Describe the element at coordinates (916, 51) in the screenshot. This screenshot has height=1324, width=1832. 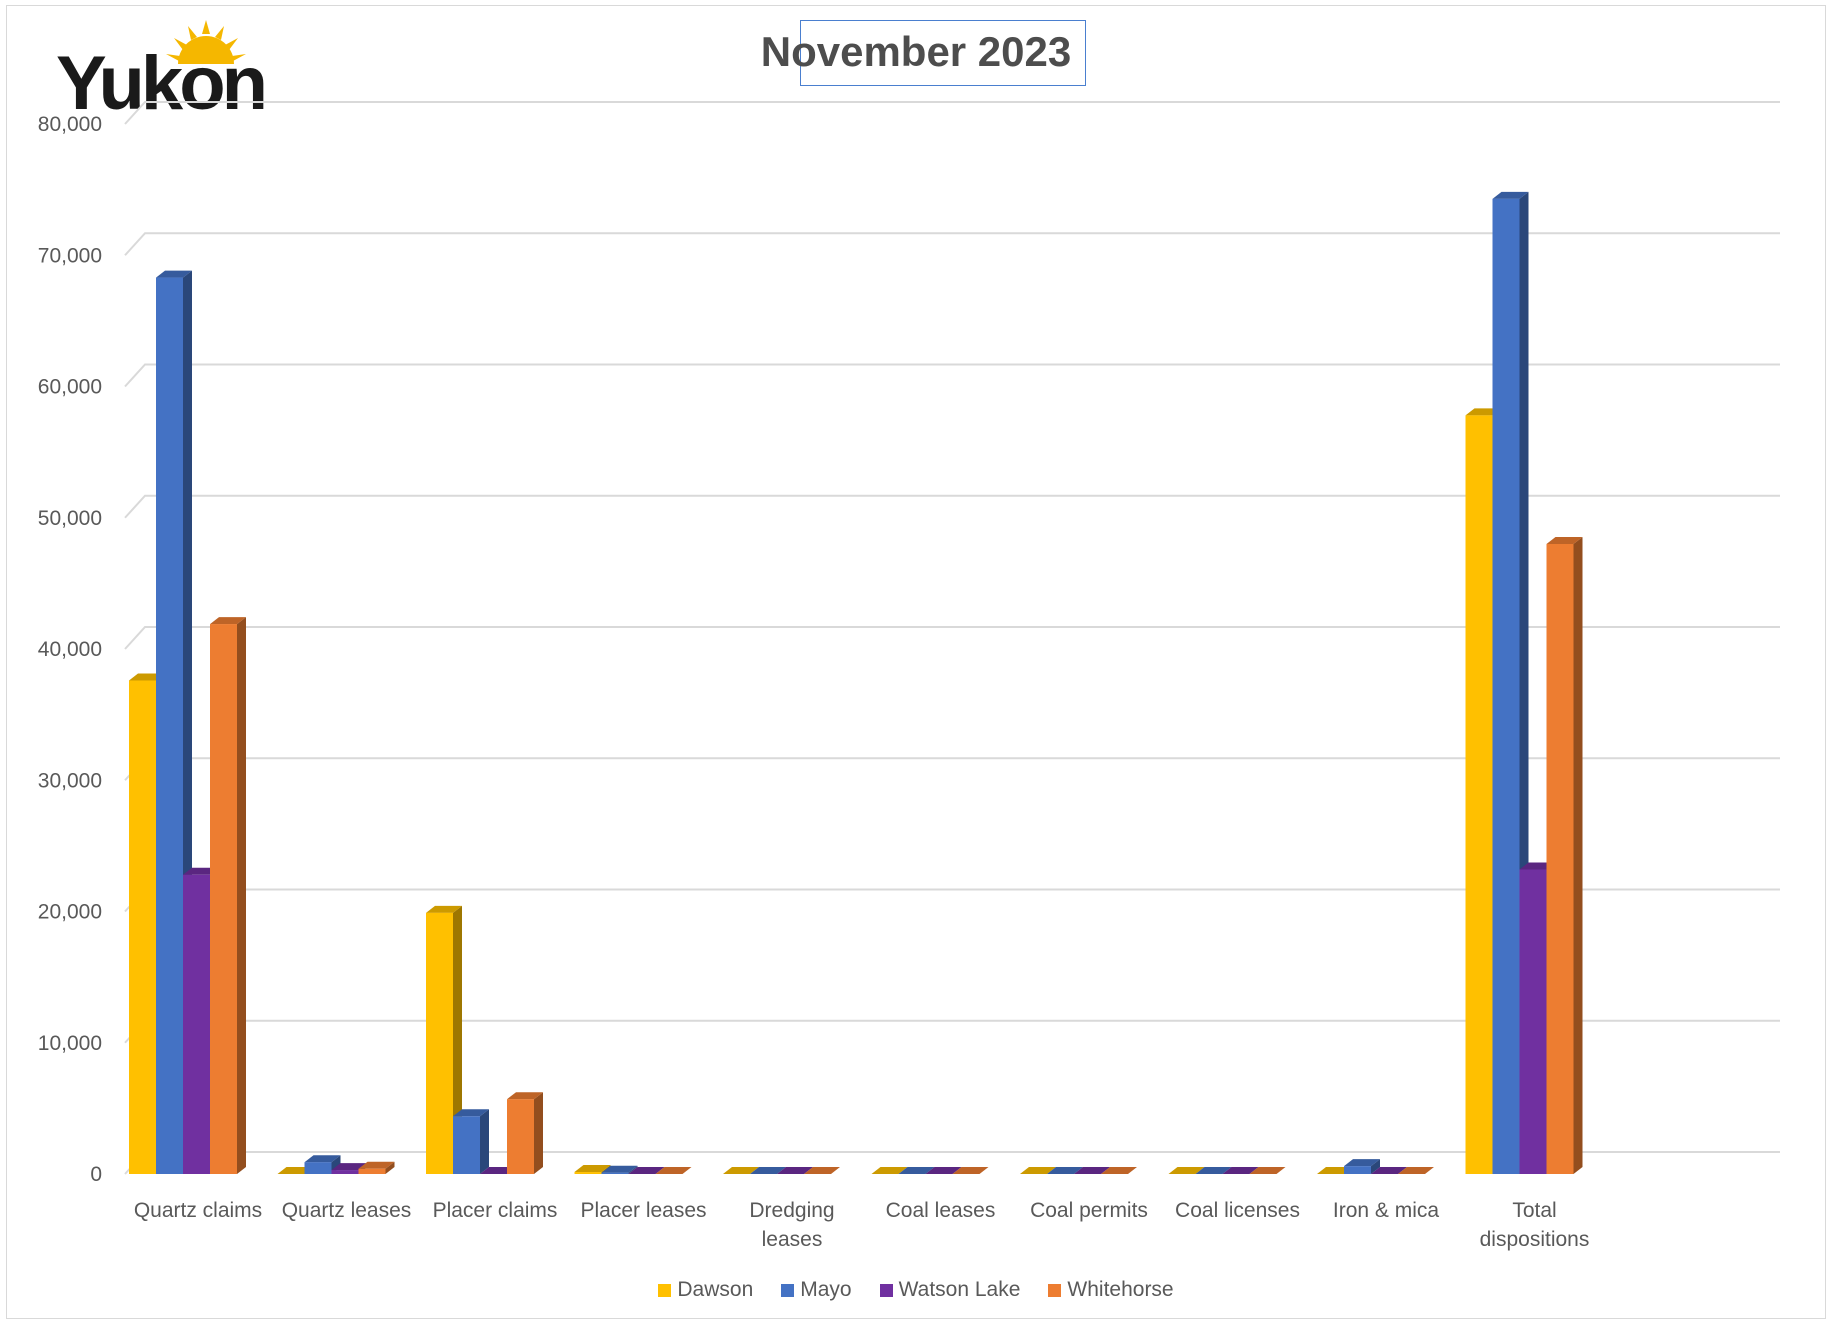
I see `chart-title: November 2023` at that location.